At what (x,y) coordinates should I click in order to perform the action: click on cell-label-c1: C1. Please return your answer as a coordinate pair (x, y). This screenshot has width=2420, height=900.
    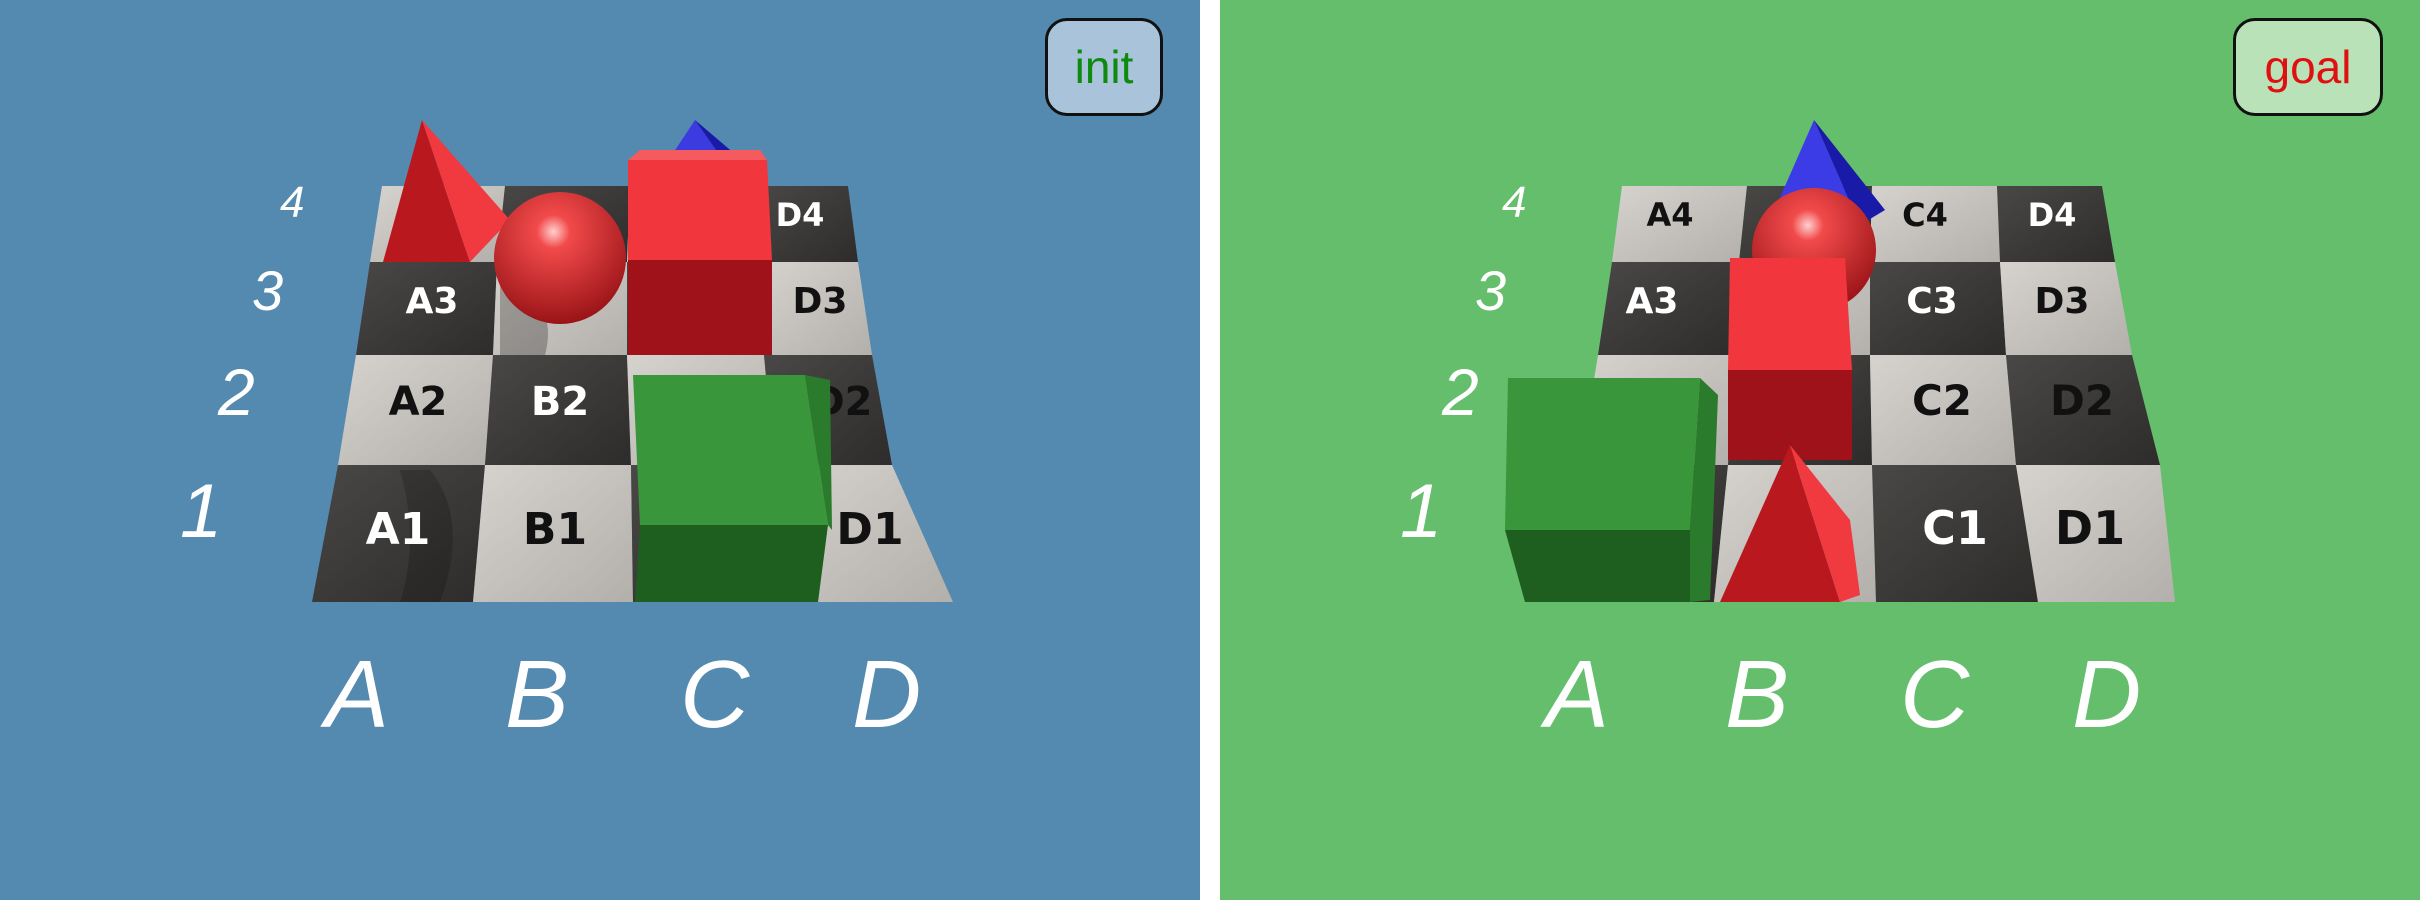
    Looking at the image, I should click on (1955, 528).